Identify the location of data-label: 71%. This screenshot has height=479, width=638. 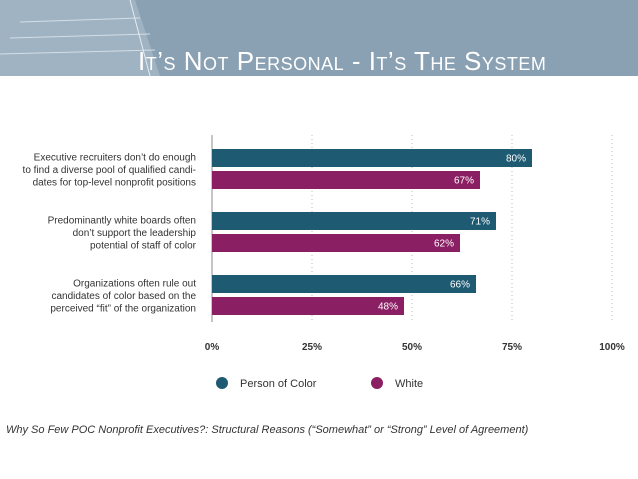
(480, 222).